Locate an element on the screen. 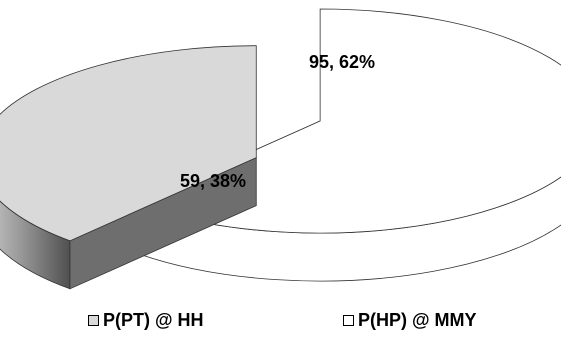 This screenshot has width=561, height=342. legend-item-mmy: P(HP) @ MMY is located at coordinates (410, 320).